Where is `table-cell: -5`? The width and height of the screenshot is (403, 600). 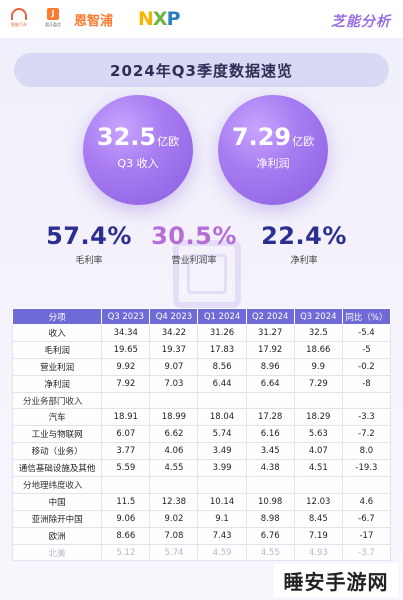
table-cell: -5 is located at coordinates (366, 349).